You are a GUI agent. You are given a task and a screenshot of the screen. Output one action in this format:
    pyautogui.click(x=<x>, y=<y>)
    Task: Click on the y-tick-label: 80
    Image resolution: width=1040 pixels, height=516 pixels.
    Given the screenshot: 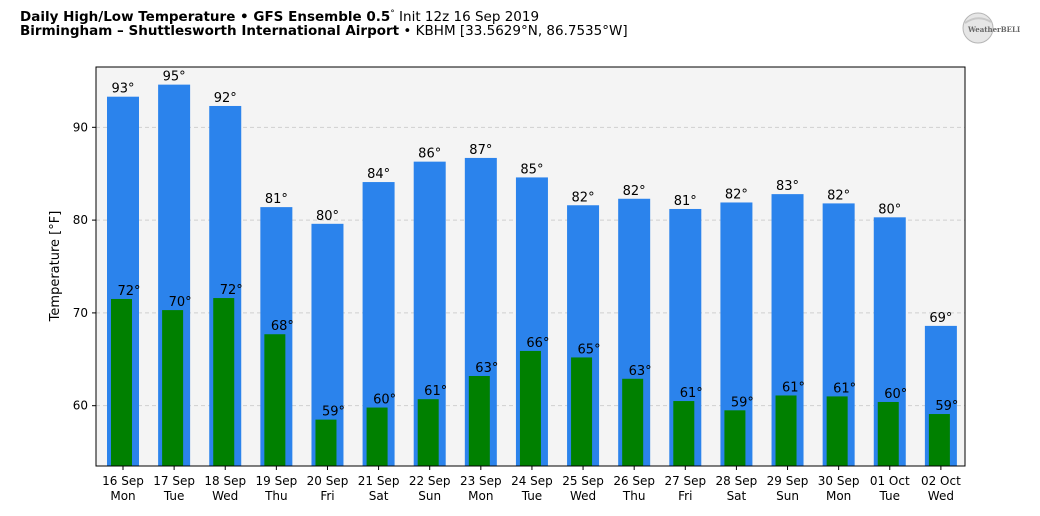 What is the action you would take?
    pyautogui.click(x=80, y=220)
    